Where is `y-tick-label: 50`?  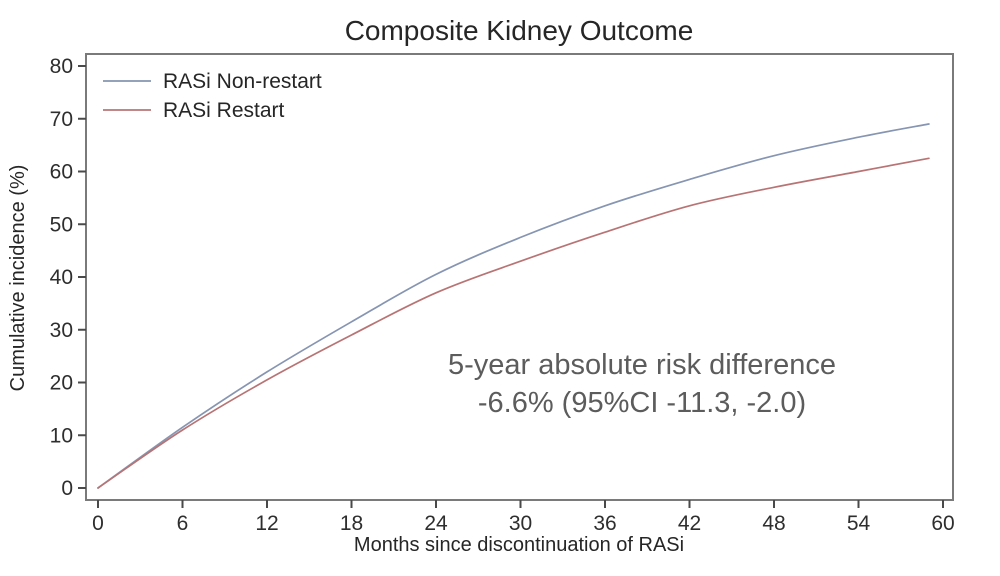
y-tick-label: 50 is located at coordinates (61, 224).